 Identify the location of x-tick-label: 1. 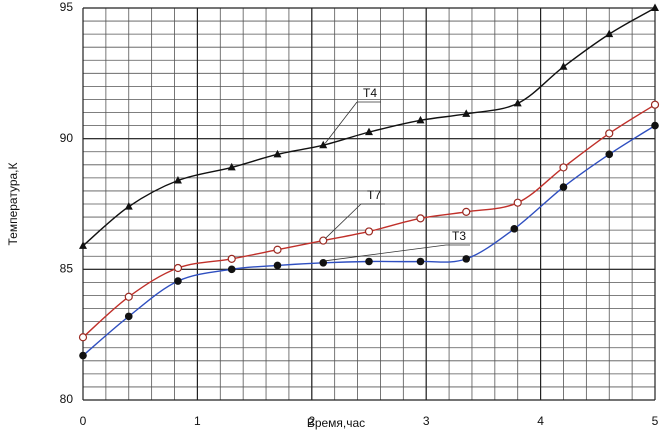
(197, 421).